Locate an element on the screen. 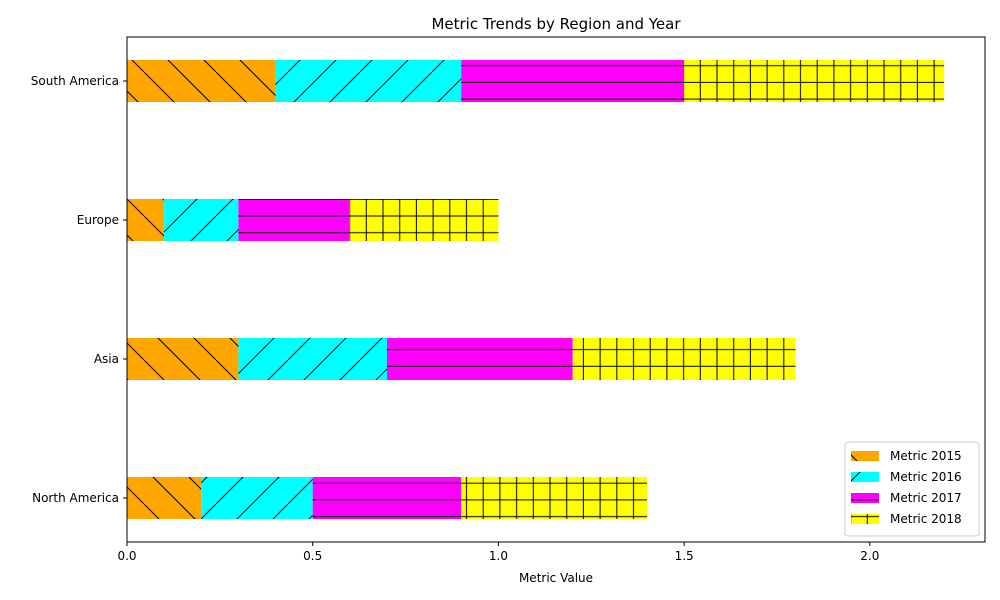  legend-entry: Metric 2018 is located at coordinates (906, 519).